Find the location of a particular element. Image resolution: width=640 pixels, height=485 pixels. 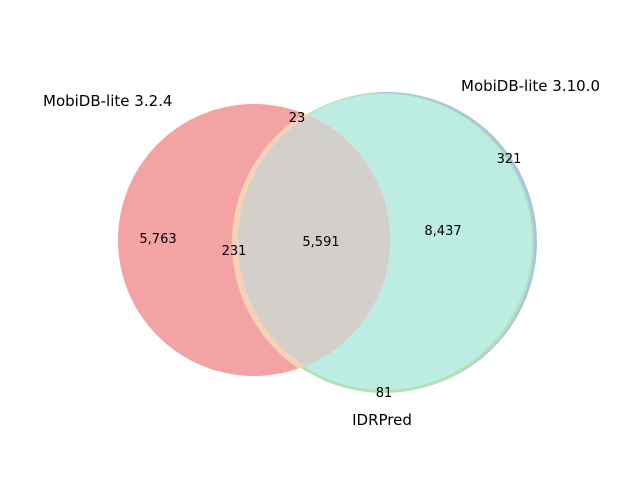

region-abc is located at coordinates (314, 240).